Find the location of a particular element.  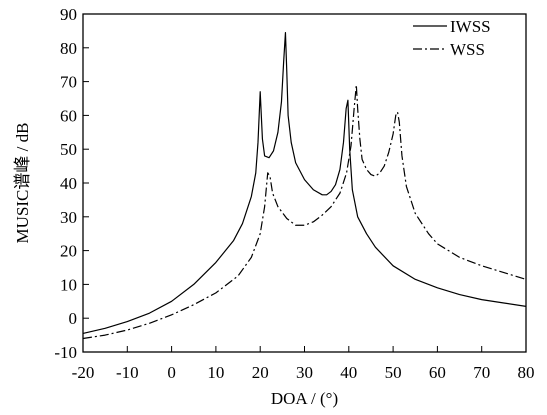

x-axis-title: DOA / (°) is located at coordinates (304, 398).